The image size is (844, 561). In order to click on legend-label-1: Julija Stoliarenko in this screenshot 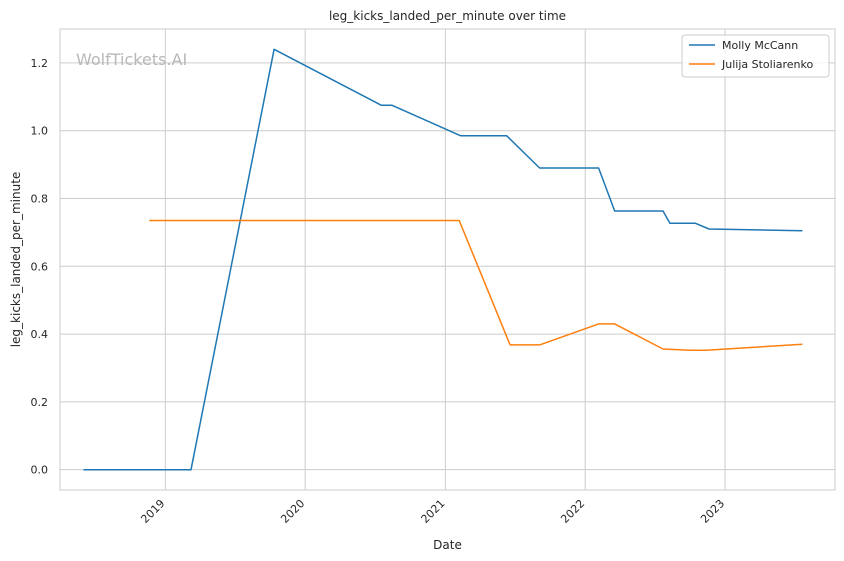, I will do `click(767, 64)`.